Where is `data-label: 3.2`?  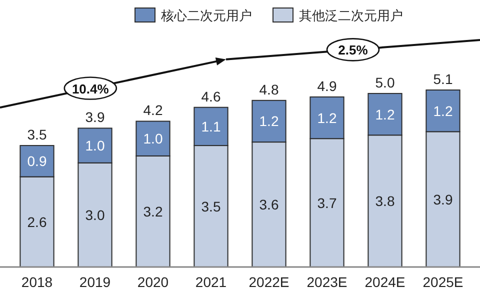 data-label: 3.2 is located at coordinates (153, 211).